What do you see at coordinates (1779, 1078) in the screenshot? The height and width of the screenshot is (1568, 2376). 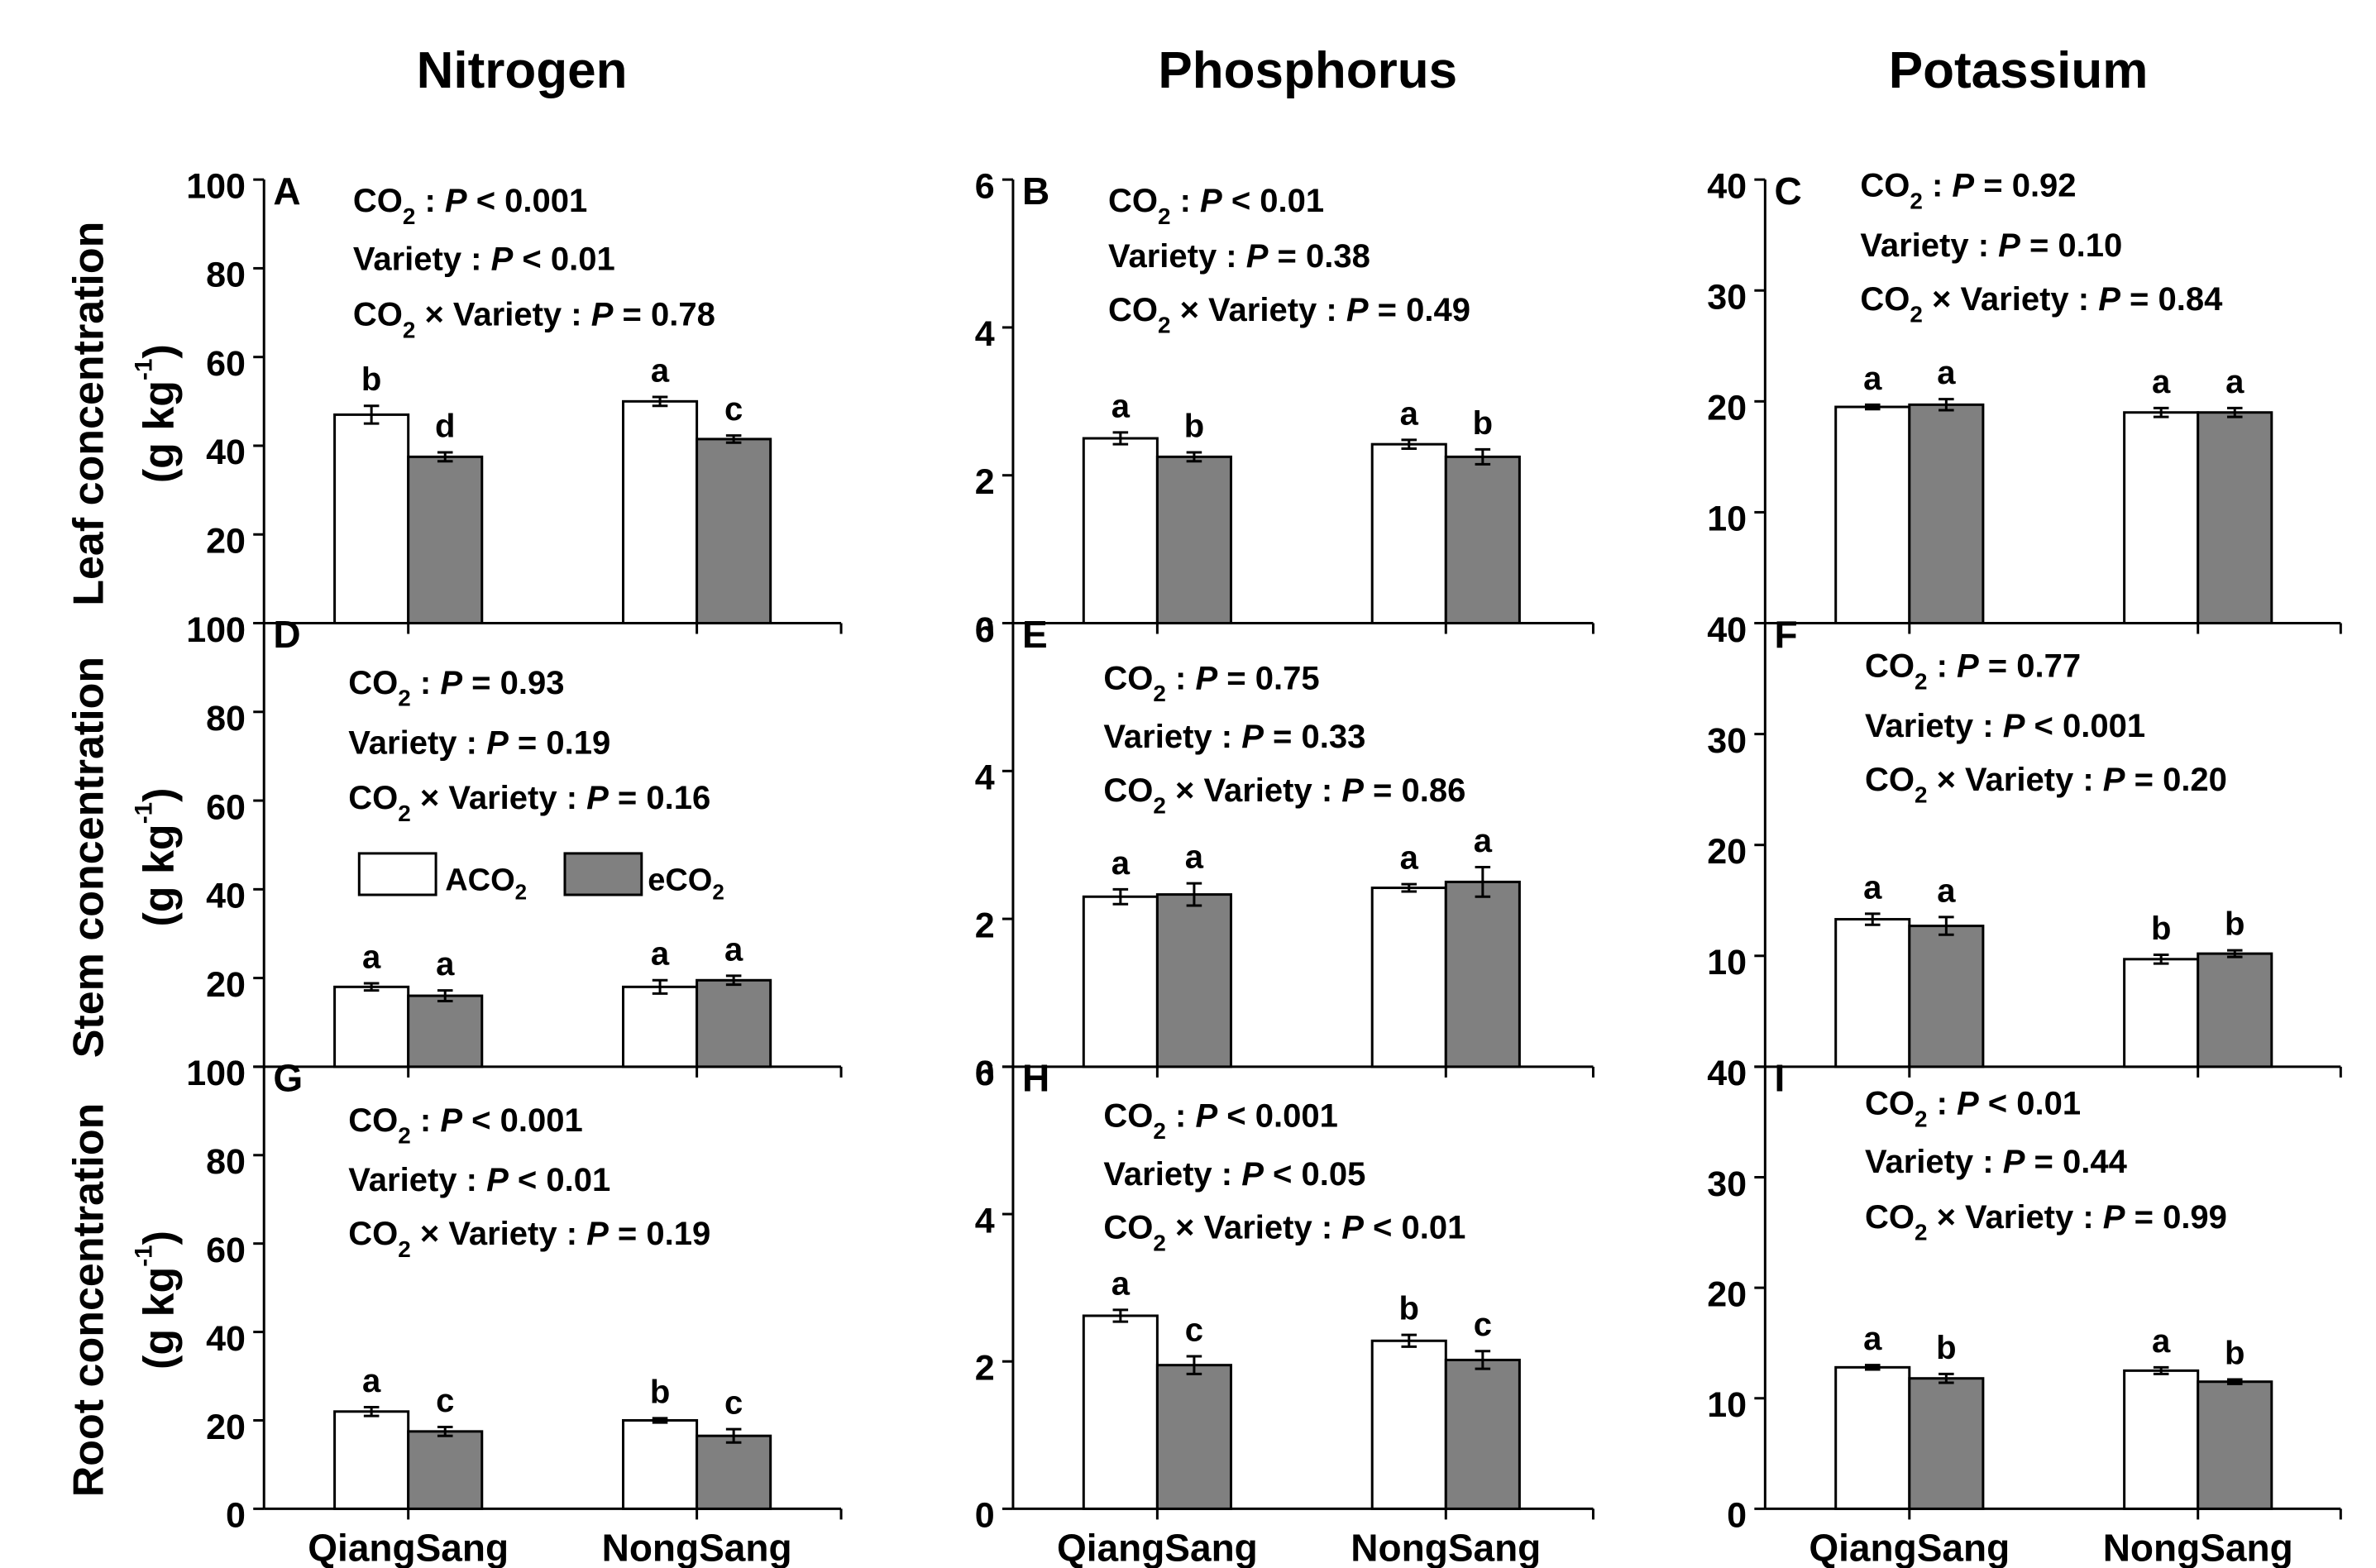 I see `panel-letter: I` at bounding box center [1779, 1078].